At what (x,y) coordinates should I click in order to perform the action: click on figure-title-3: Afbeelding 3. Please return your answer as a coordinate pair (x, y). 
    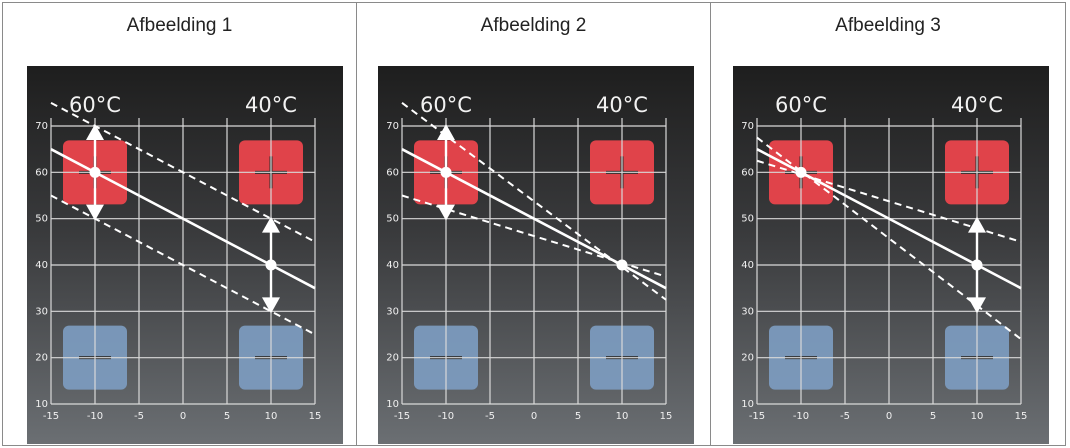
    Looking at the image, I should click on (888, 25).